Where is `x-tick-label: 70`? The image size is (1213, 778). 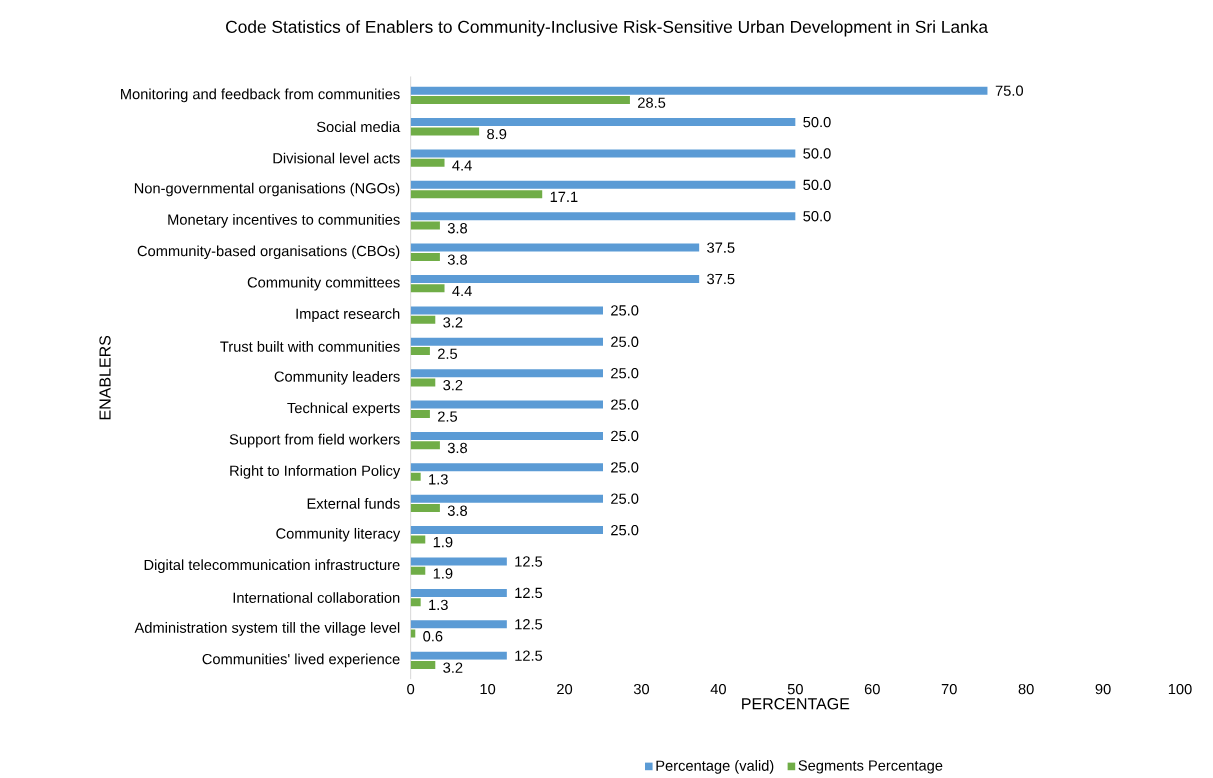 x-tick-label: 70 is located at coordinates (949, 689).